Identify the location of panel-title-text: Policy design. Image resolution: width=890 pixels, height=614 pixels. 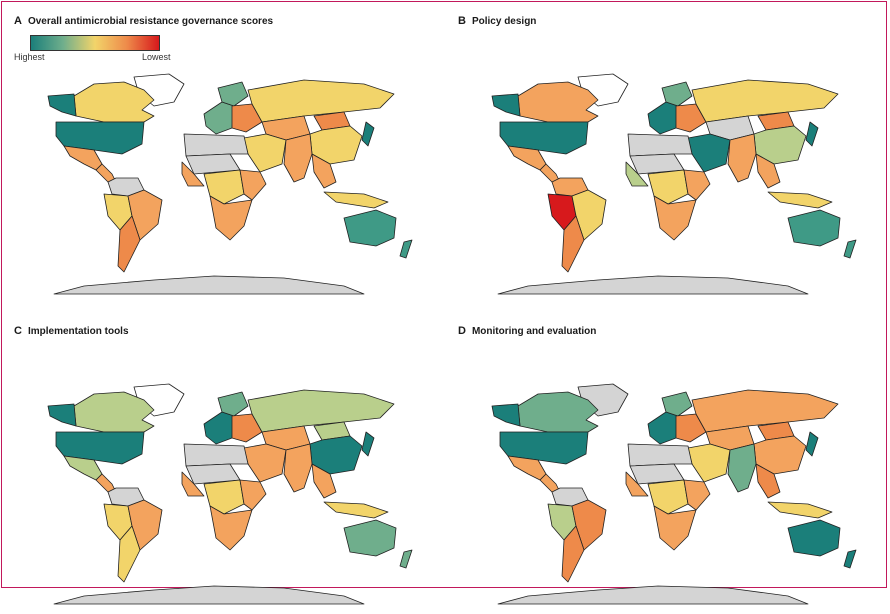
(504, 21).